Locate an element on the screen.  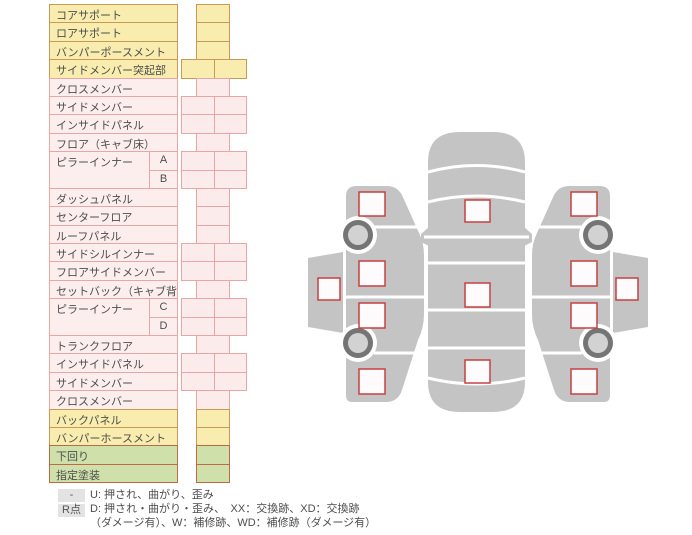
parts-row: バンパーホースメント is located at coordinates (169, 436).